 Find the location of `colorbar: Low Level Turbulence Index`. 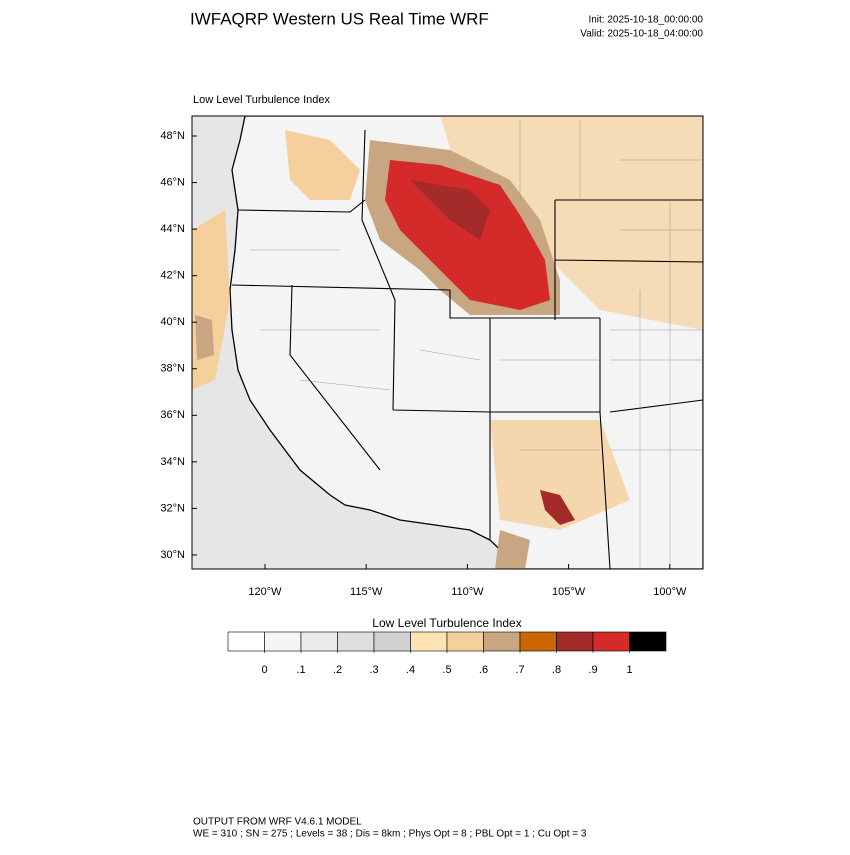

colorbar: Low Level Turbulence Index is located at coordinates (446, 623).